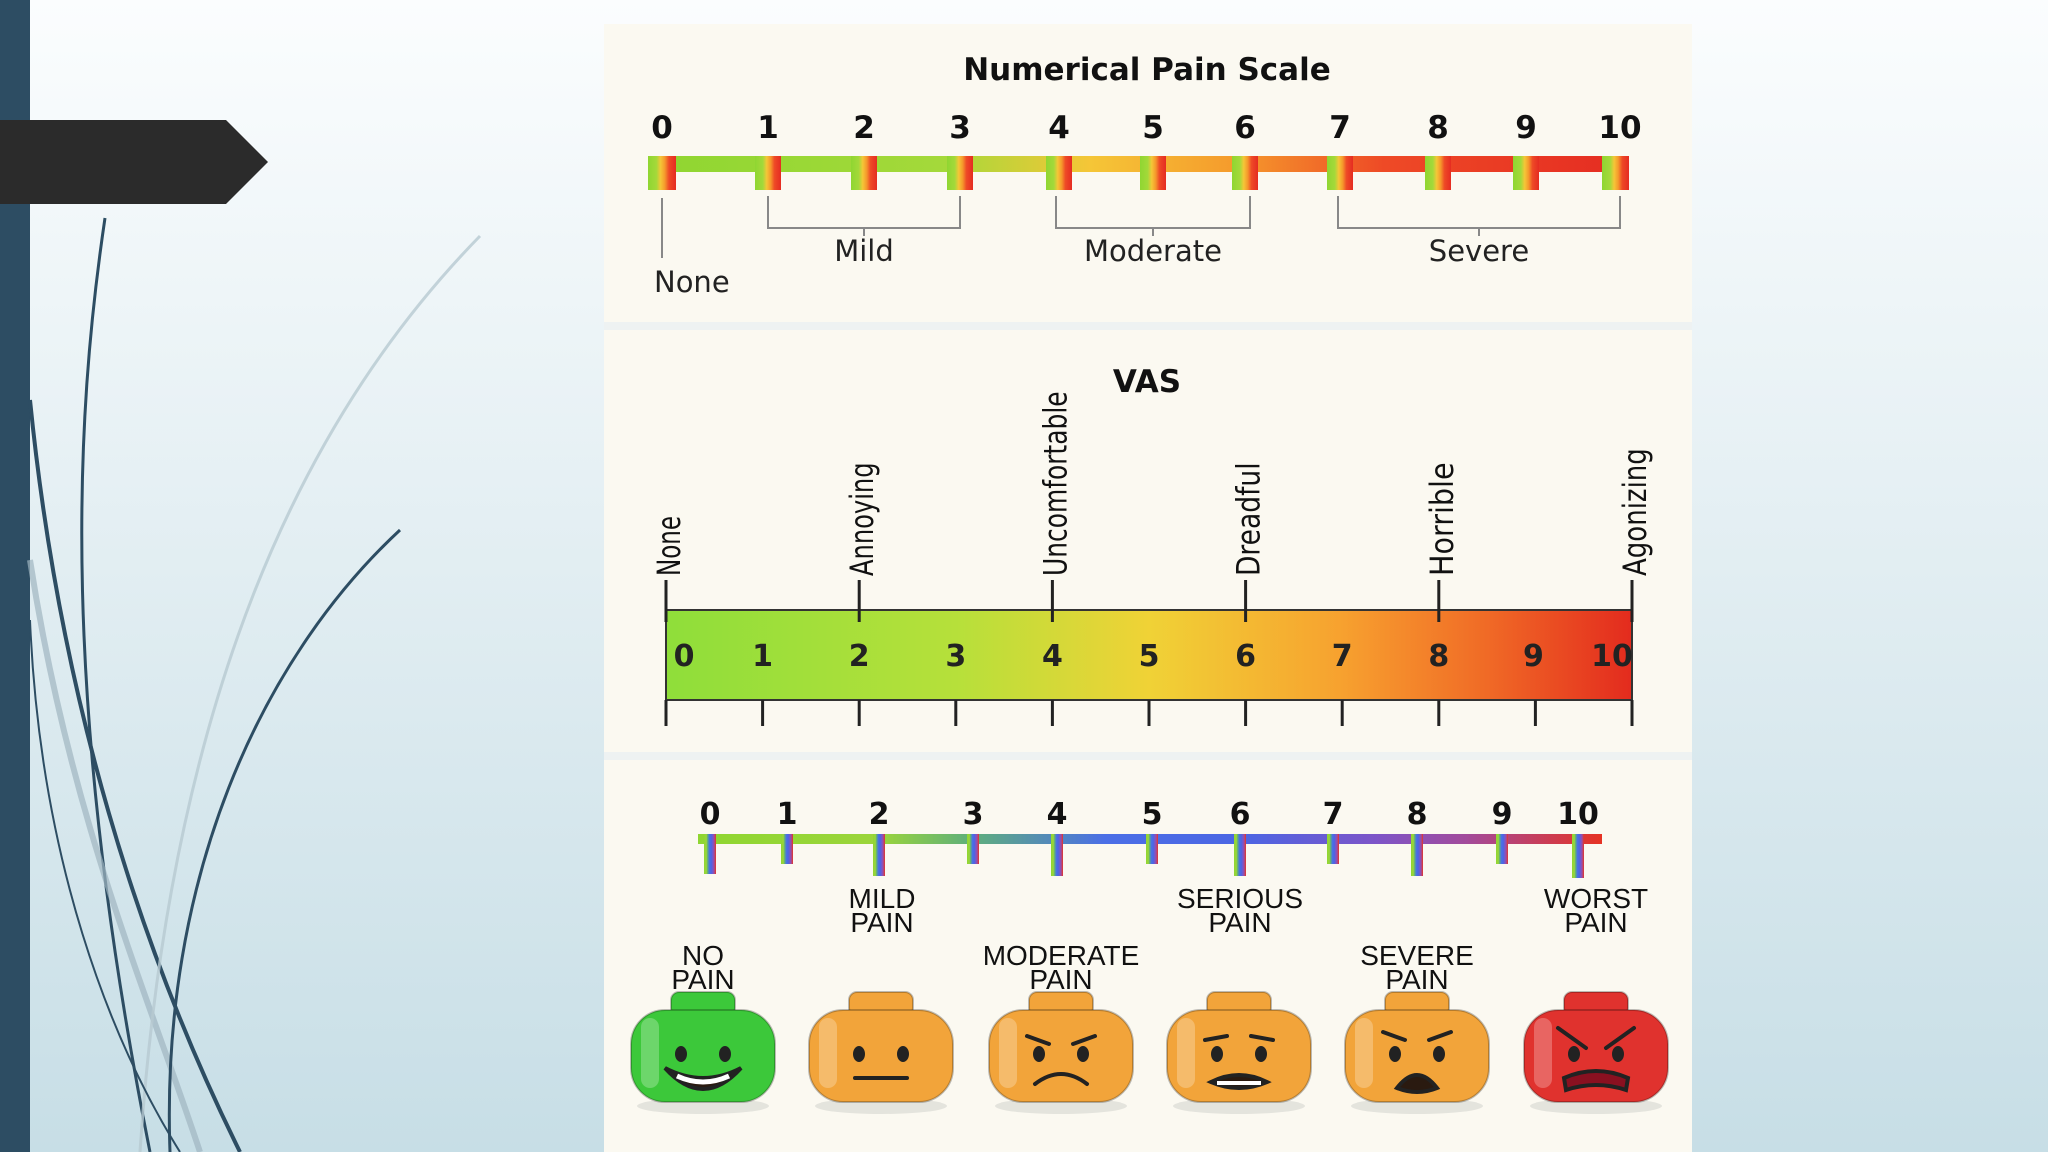 The image size is (2048, 1152). Describe the element at coordinates (1438, 128) in the screenshot. I see `nrs-number-8: 8` at that location.